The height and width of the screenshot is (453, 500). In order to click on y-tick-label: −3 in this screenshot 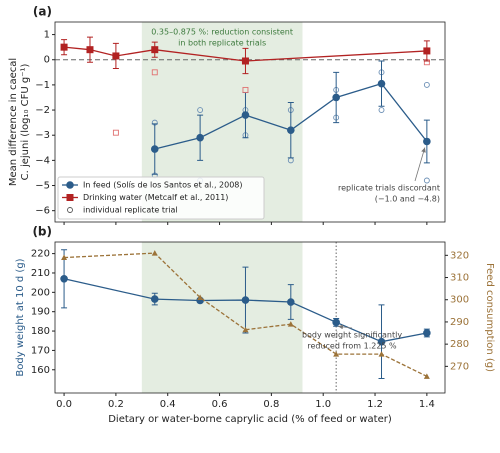, I will do `click(42, 135)`.